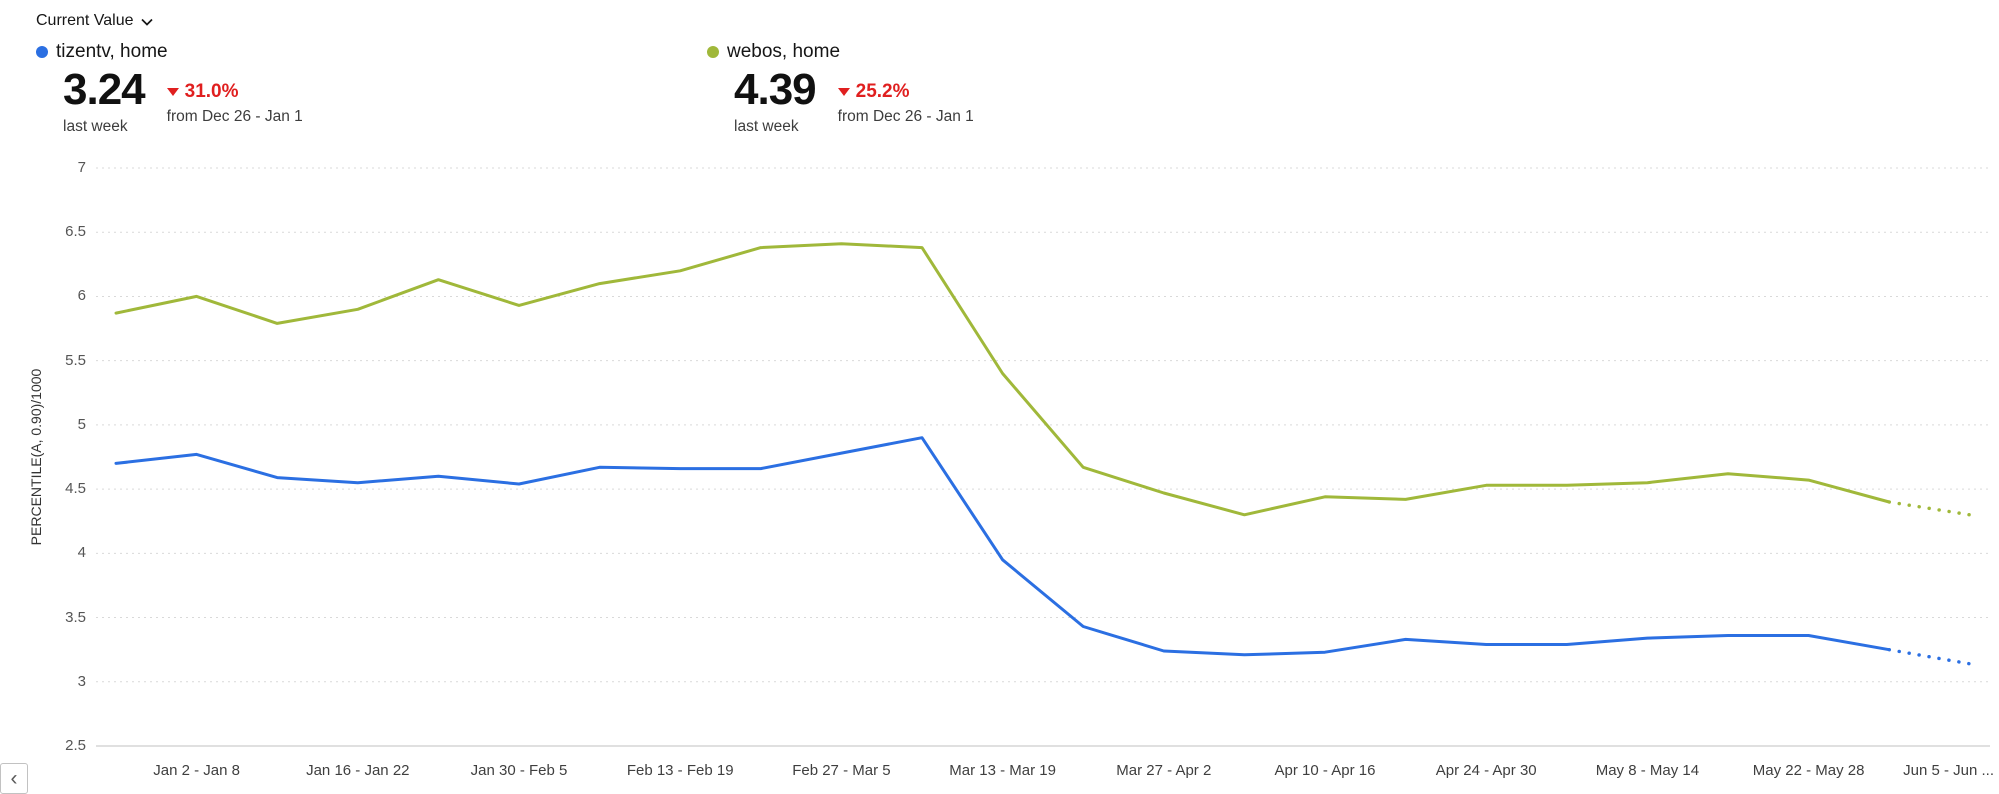 The image size is (1999, 794). Describe the element at coordinates (211, 91) in the screenshot. I see `kpi-change-percent: 31.0%` at that location.